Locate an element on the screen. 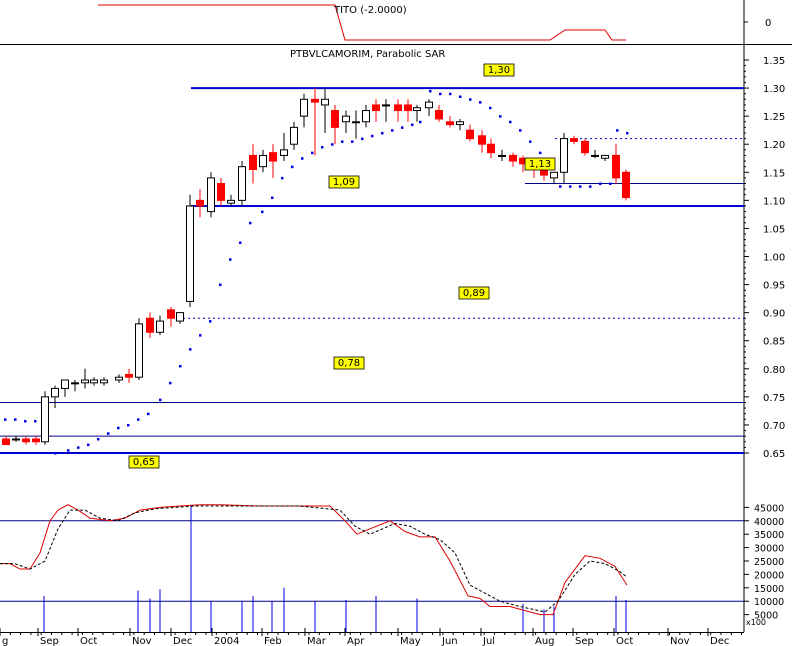  level-label: 1,13 is located at coordinates (540, 164).